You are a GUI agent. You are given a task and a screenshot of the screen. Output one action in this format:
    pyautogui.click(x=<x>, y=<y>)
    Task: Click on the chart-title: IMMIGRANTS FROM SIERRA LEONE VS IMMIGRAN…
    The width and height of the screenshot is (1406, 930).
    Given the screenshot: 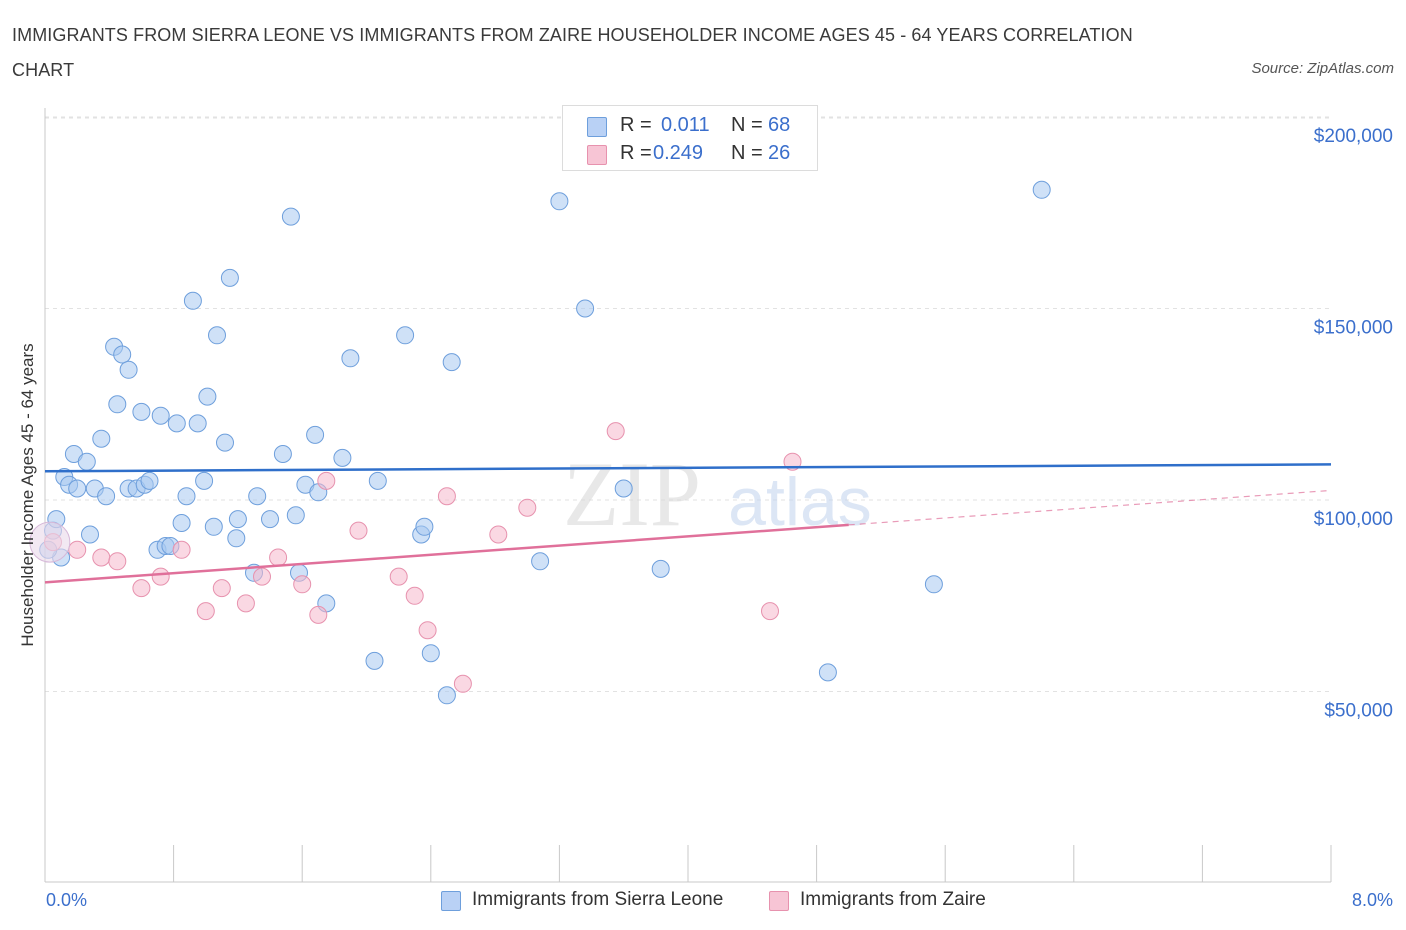 What is the action you would take?
    pyautogui.click(x=572, y=52)
    